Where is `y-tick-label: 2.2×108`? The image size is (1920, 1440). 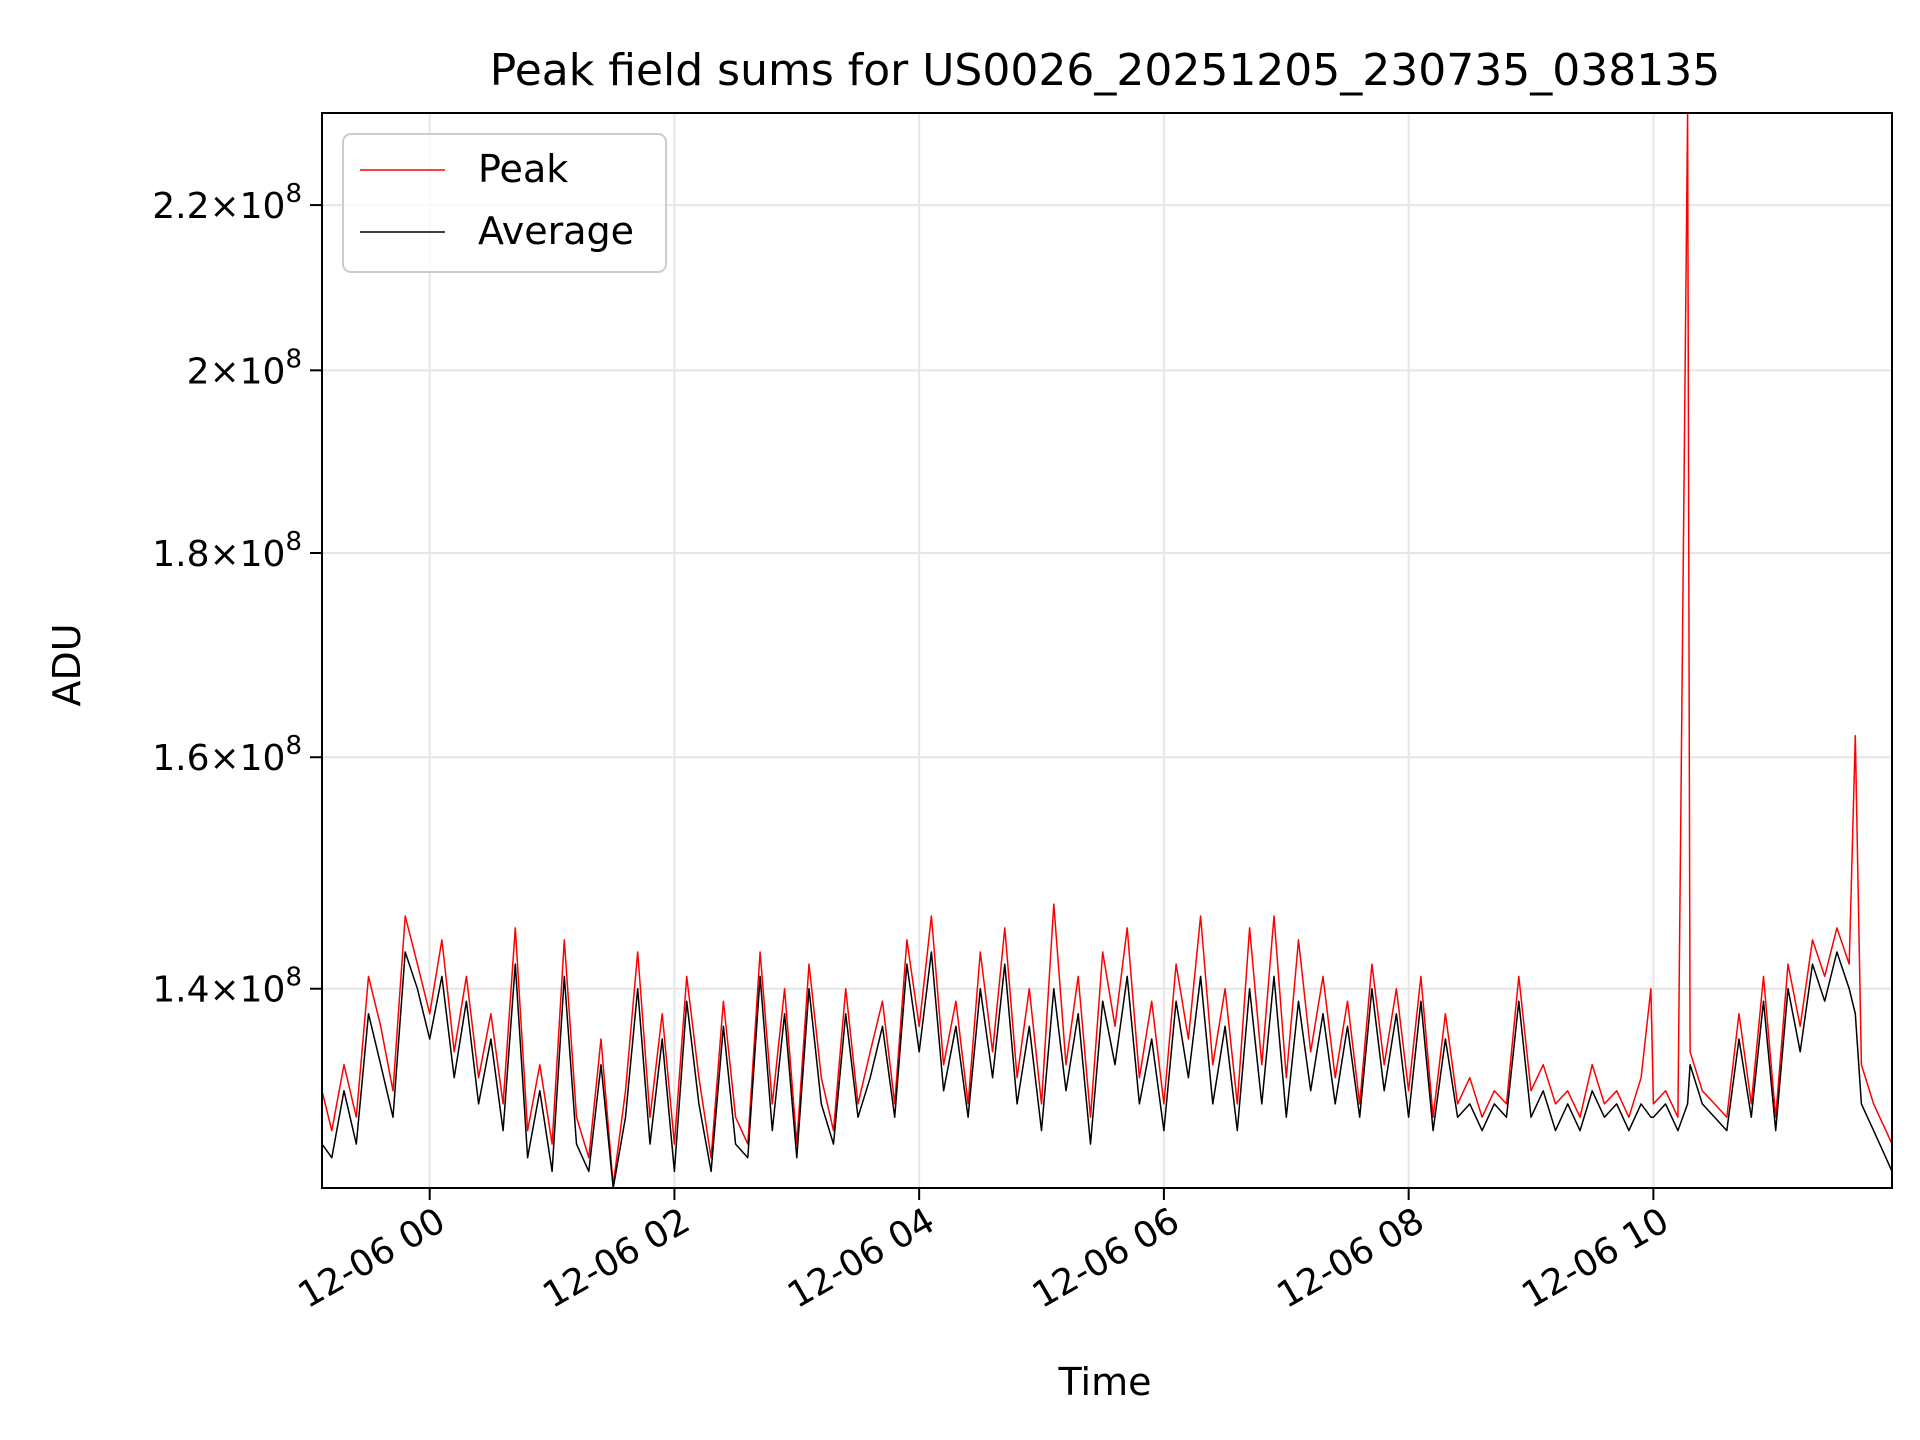
y-tick-label: 2.2×108 is located at coordinates (227, 203).